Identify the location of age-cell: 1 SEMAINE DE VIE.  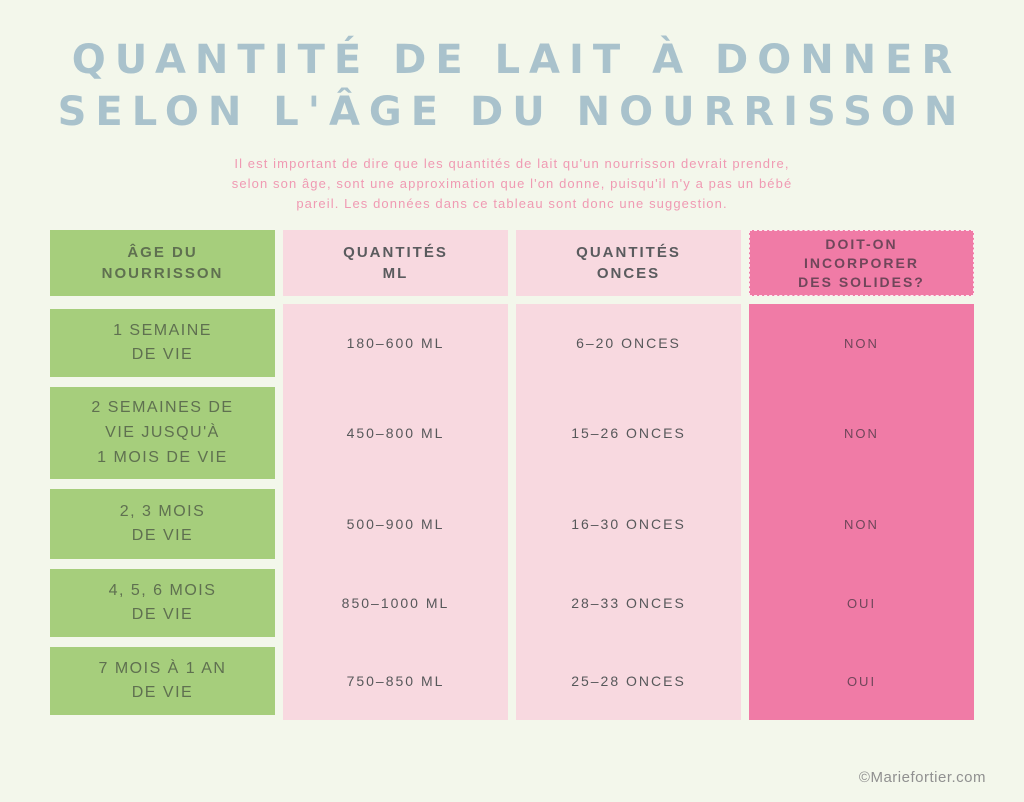
(162, 343).